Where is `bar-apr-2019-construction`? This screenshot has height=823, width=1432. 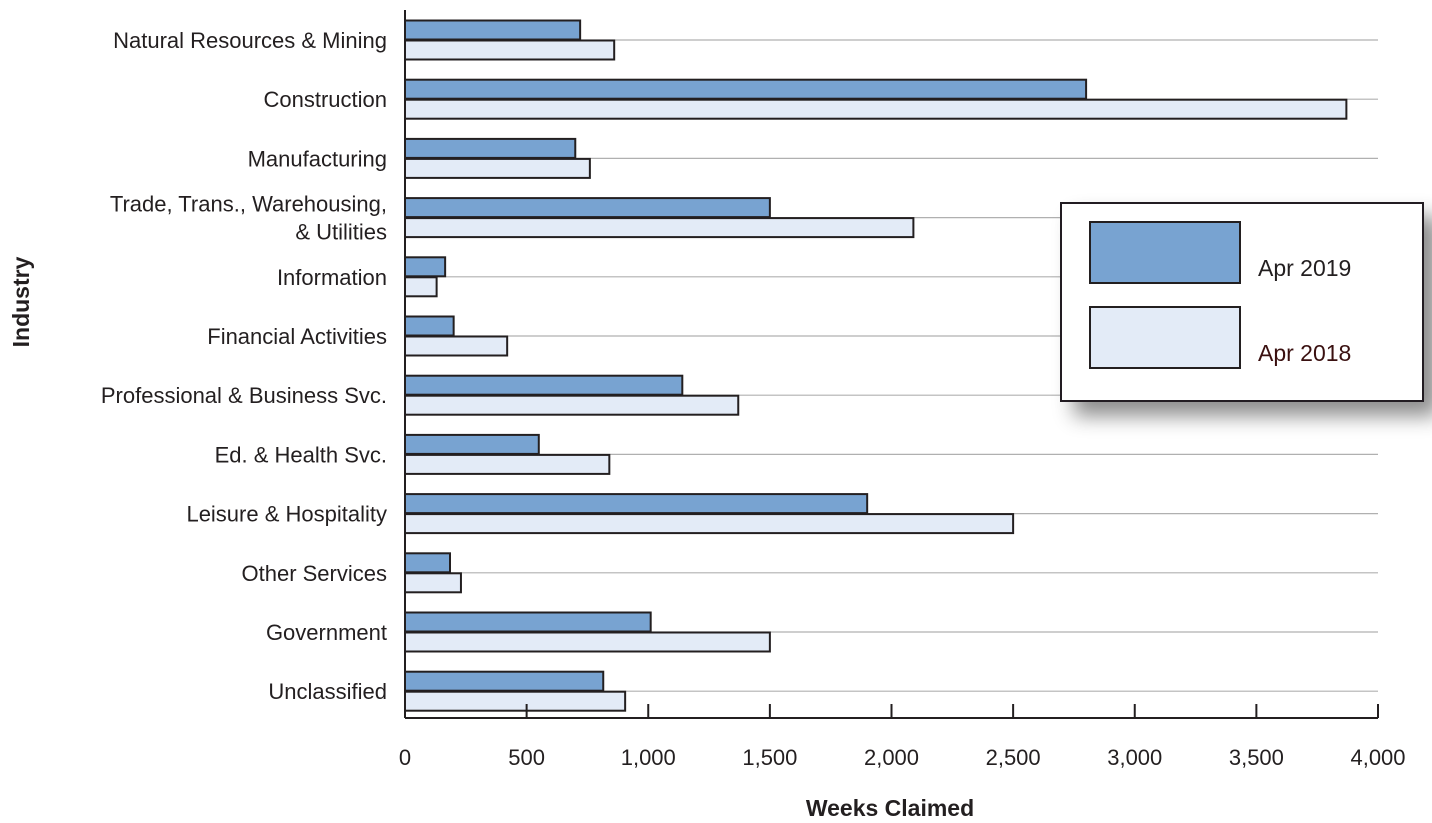
bar-apr-2019-construction is located at coordinates (746, 89).